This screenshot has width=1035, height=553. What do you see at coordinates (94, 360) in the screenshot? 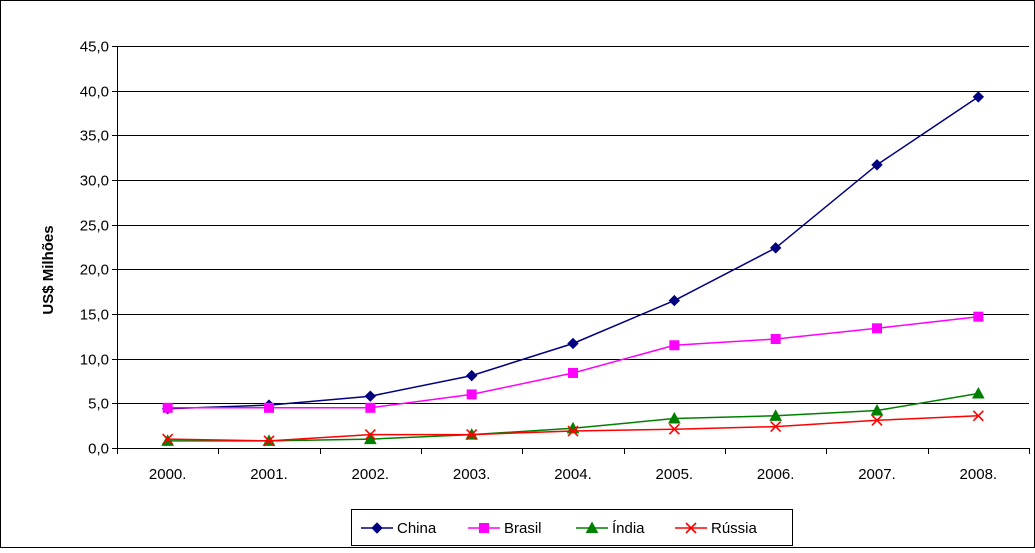
I see `y-tick-label: 10,0` at bounding box center [94, 360].